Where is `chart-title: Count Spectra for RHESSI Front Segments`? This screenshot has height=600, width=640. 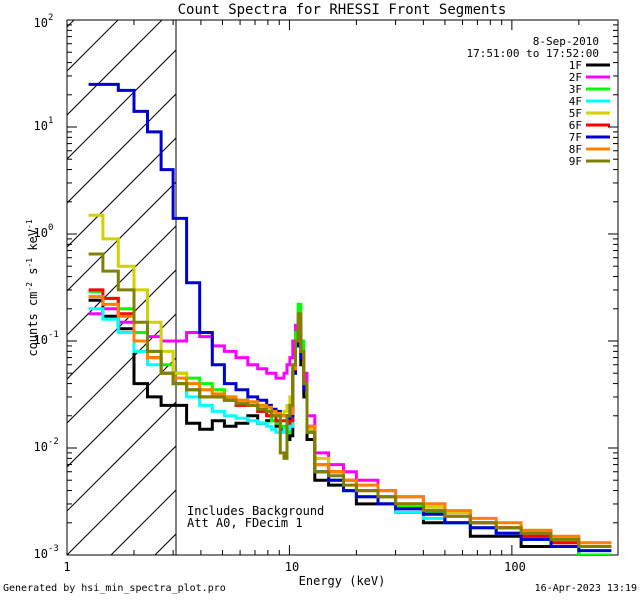 chart-title: Count Spectra for RHESSI Front Segments is located at coordinates (342, 10).